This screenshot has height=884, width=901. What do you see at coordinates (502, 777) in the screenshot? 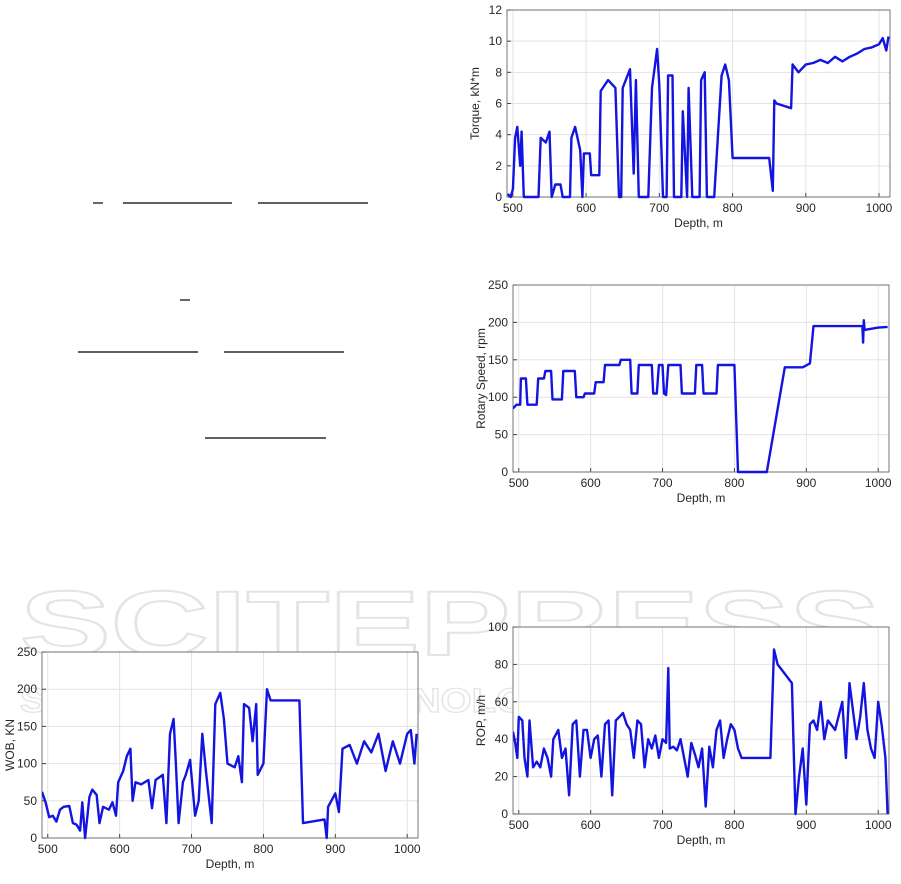
I see `y-tick-label: 20` at bounding box center [502, 777].